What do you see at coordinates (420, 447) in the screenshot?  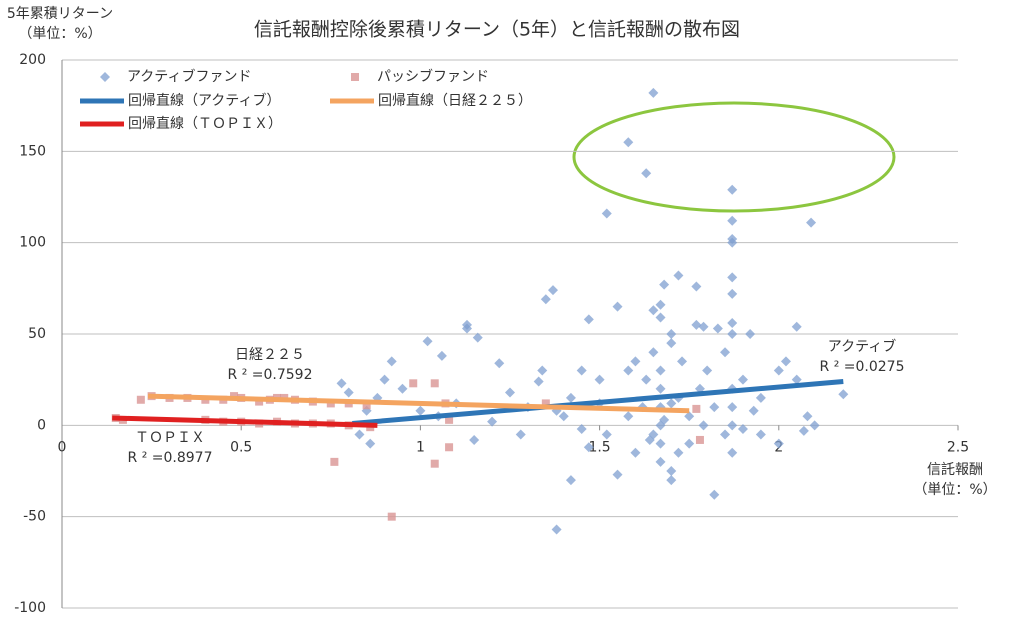 I see `x-tick-label: 1` at bounding box center [420, 447].